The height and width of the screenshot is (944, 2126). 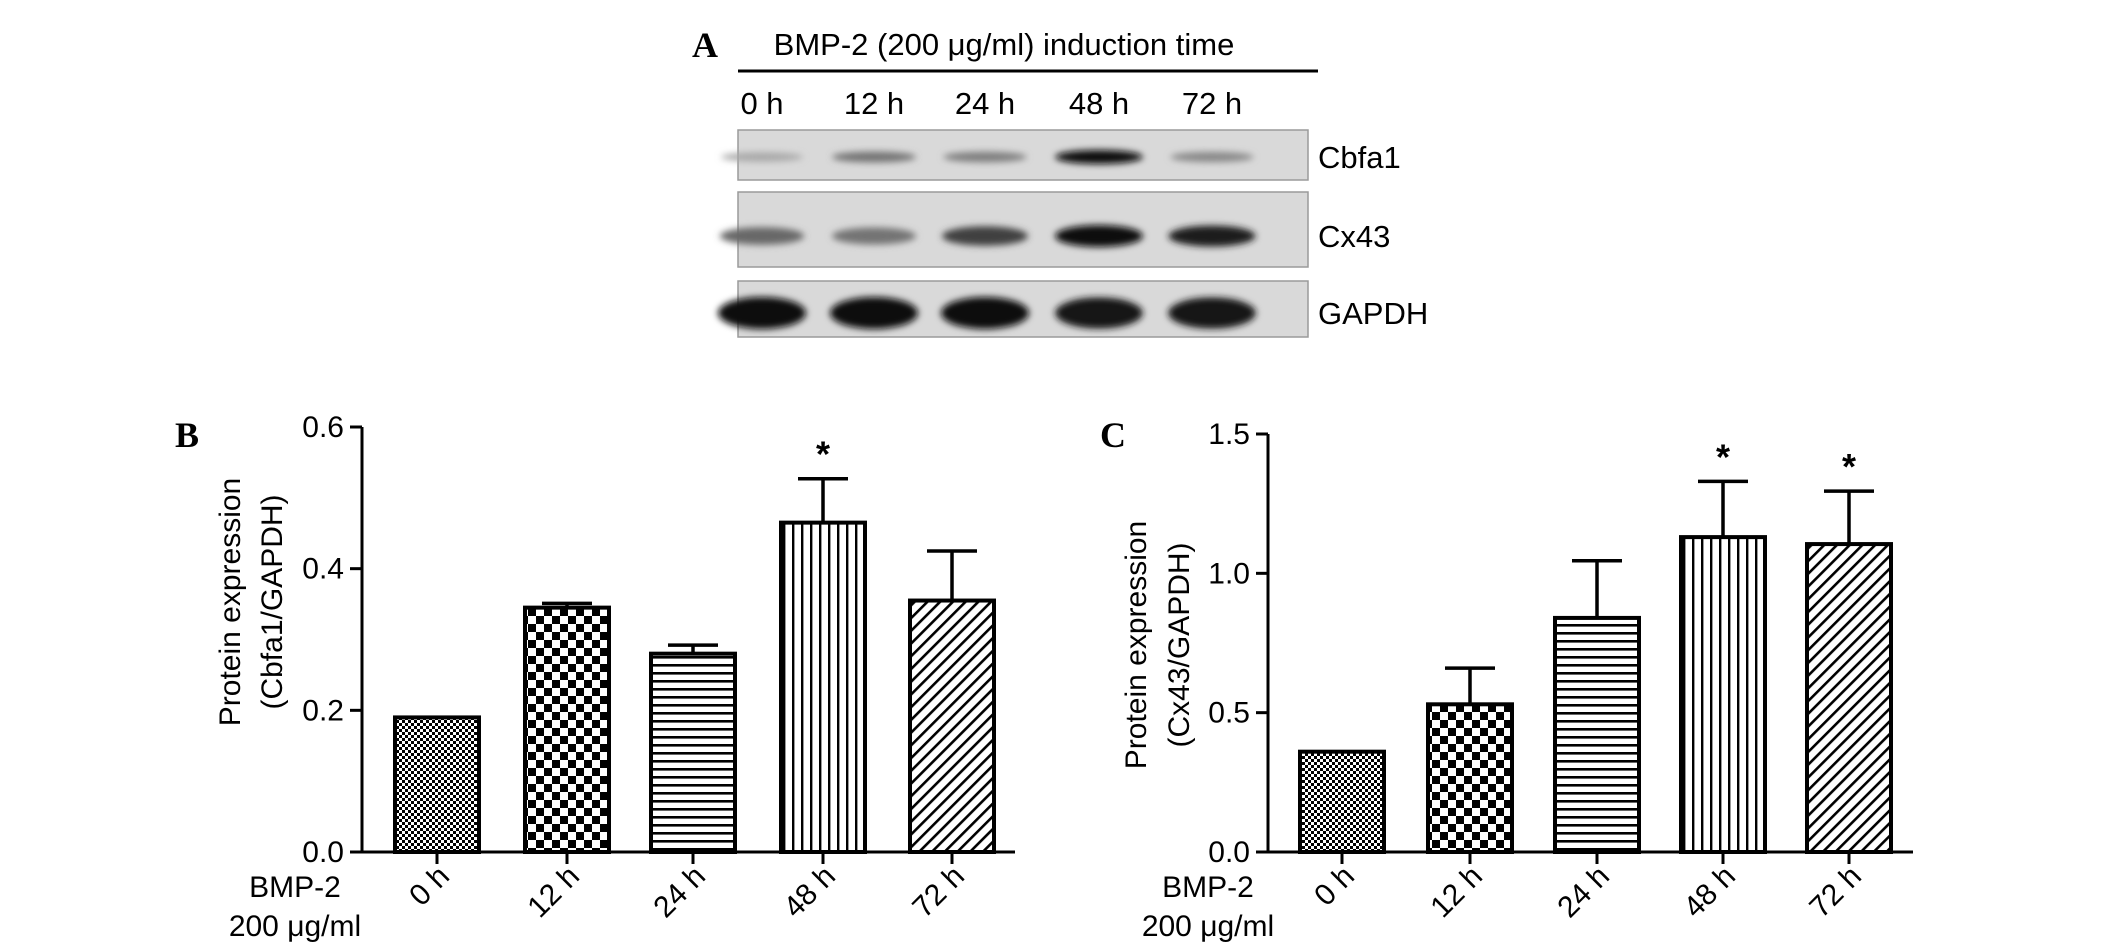 What do you see at coordinates (295, 887) in the screenshot?
I see `panel-b-condition-line1: BMP-2` at bounding box center [295, 887].